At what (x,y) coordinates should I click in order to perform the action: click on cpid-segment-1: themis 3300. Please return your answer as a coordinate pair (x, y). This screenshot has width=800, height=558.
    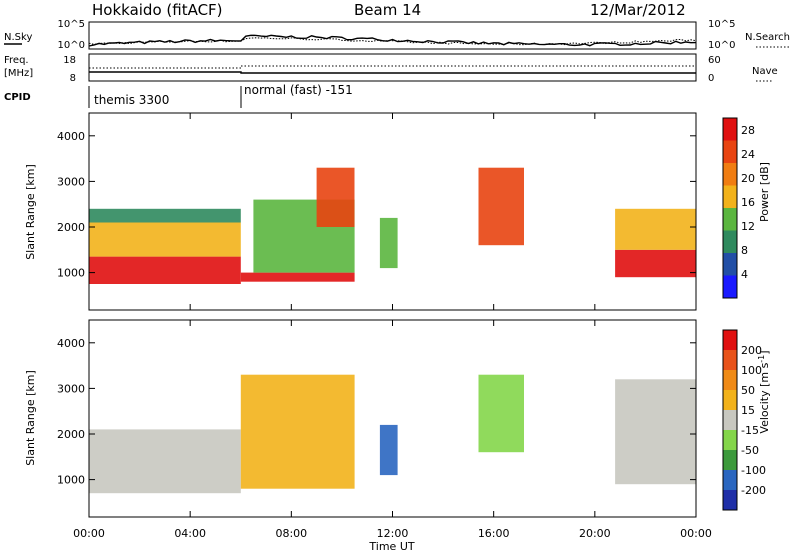
    Looking at the image, I should click on (131, 100).